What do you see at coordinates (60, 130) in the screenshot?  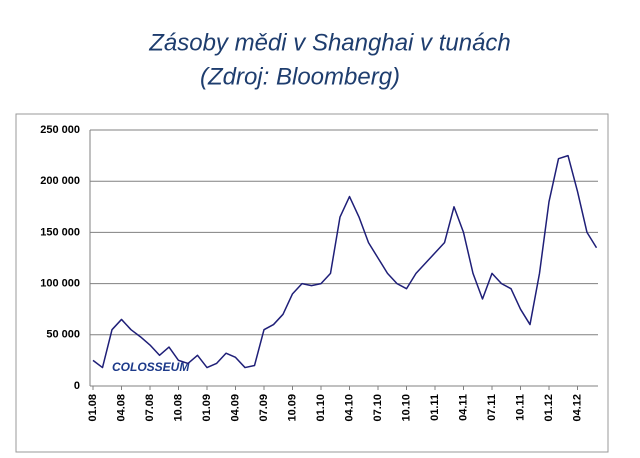 I see `y-tick-label: 250 000` at bounding box center [60, 130].